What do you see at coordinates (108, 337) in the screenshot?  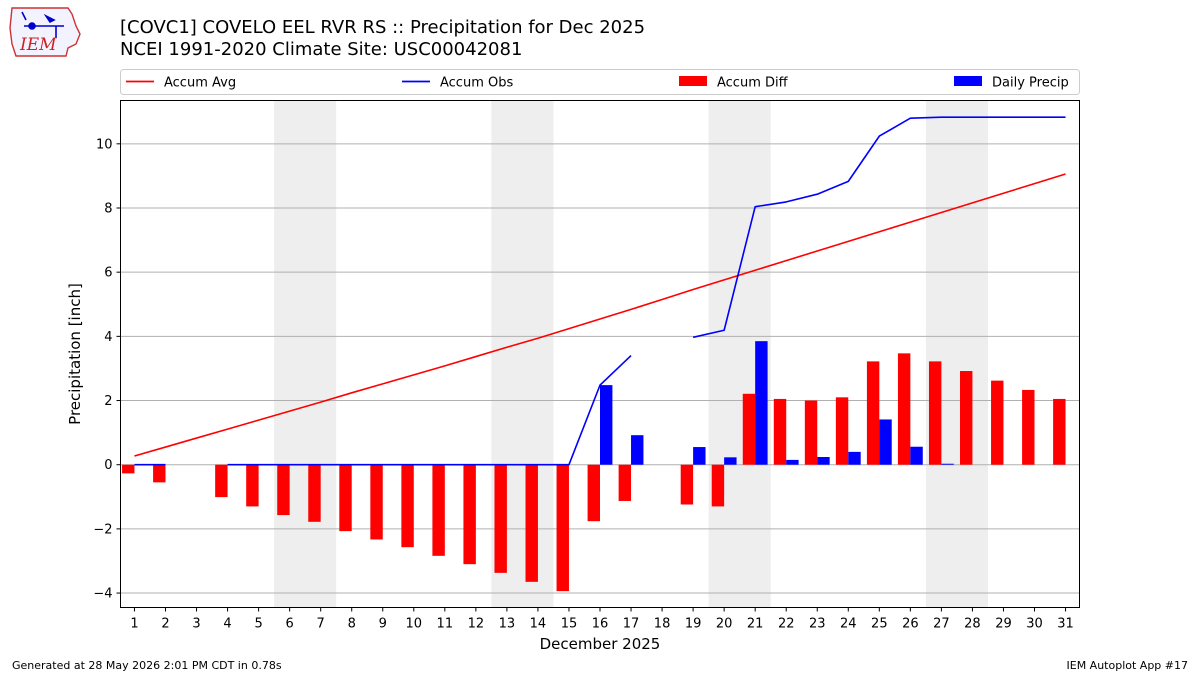 I see `y-tick-label: 4` at bounding box center [108, 337].